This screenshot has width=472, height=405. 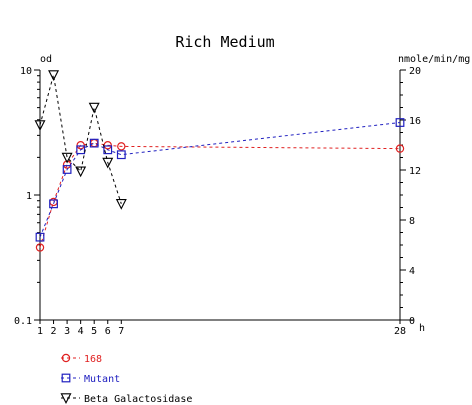 I want to click on x-axis-tick-label: 7, so click(x=121, y=331).